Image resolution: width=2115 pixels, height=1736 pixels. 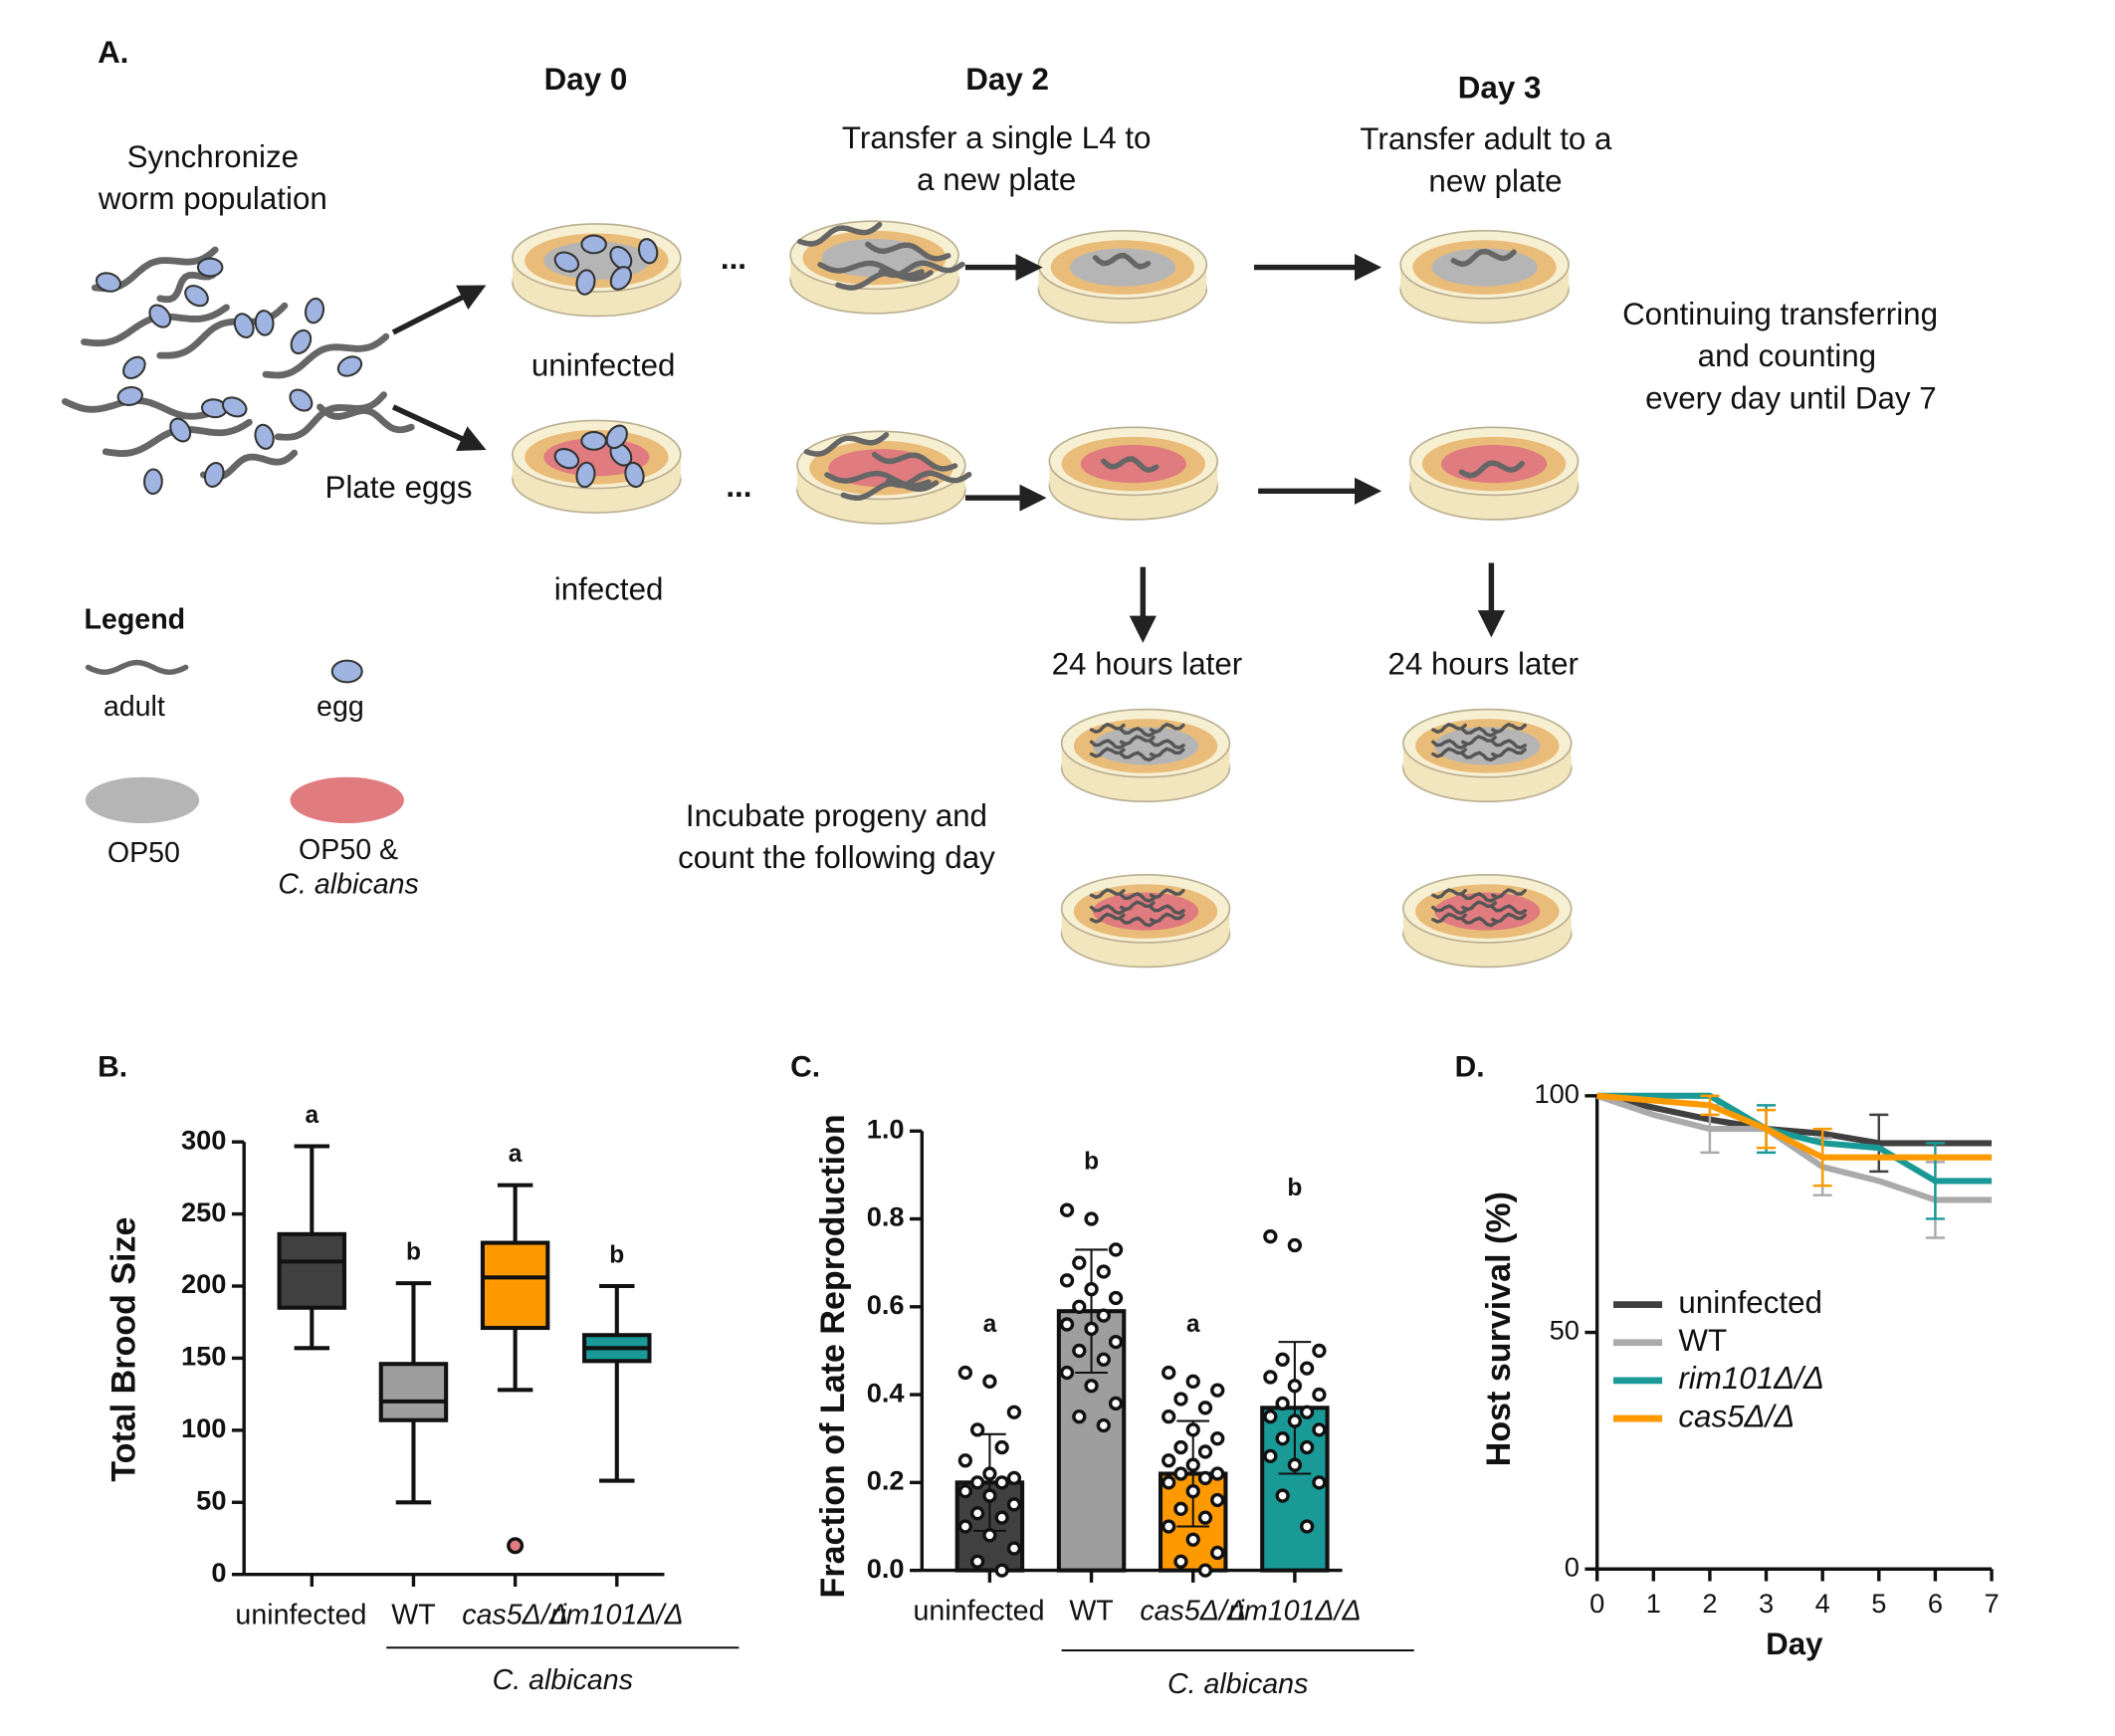 What do you see at coordinates (1147, 663) in the screenshot?
I see `step-text: 24 hours later` at bounding box center [1147, 663].